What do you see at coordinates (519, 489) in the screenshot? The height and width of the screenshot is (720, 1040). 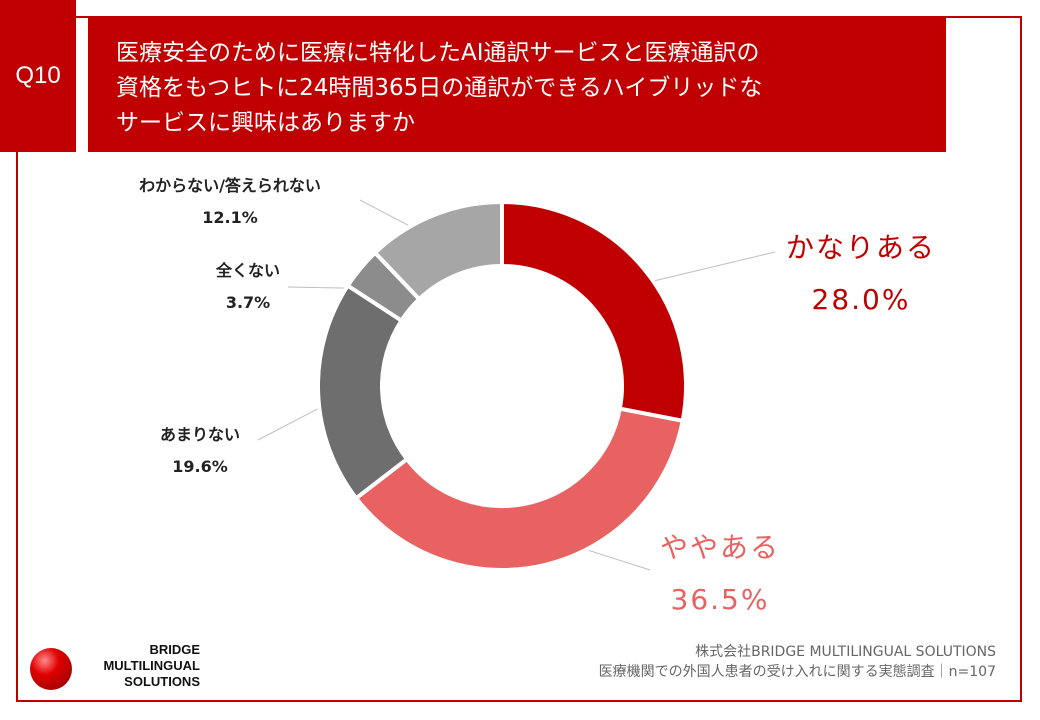 I see `slice-yaya` at bounding box center [519, 489].